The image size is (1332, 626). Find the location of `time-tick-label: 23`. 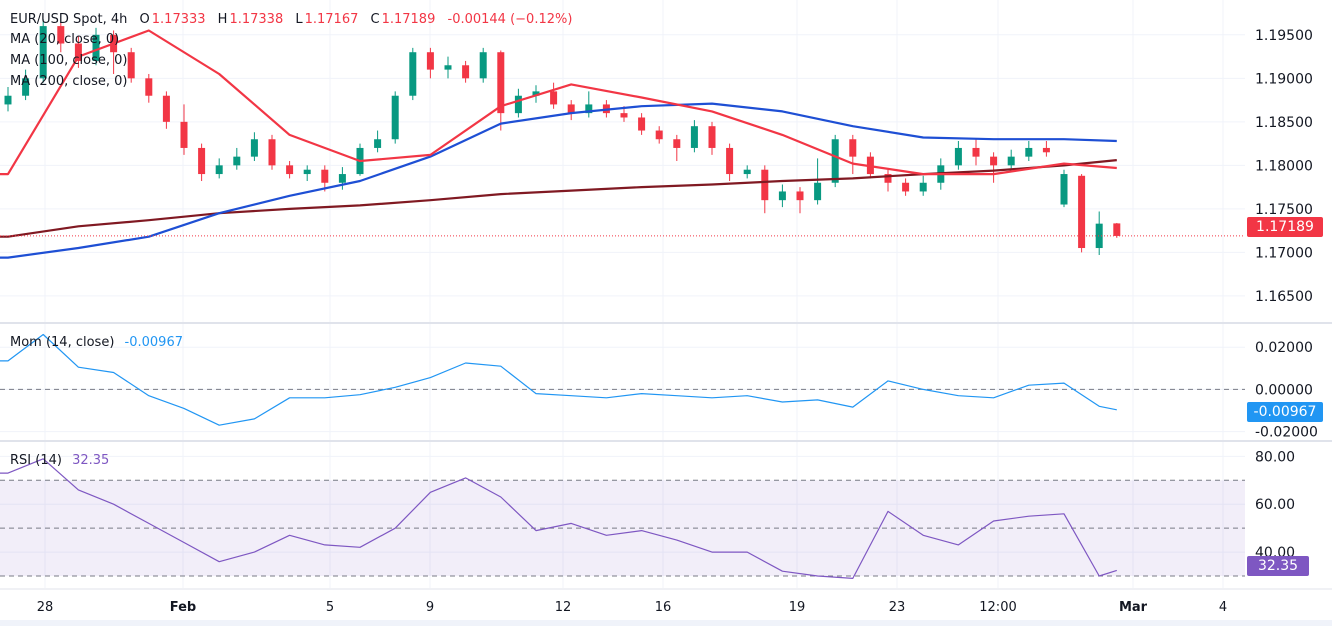

time-tick-label: 23 is located at coordinates (897, 607).